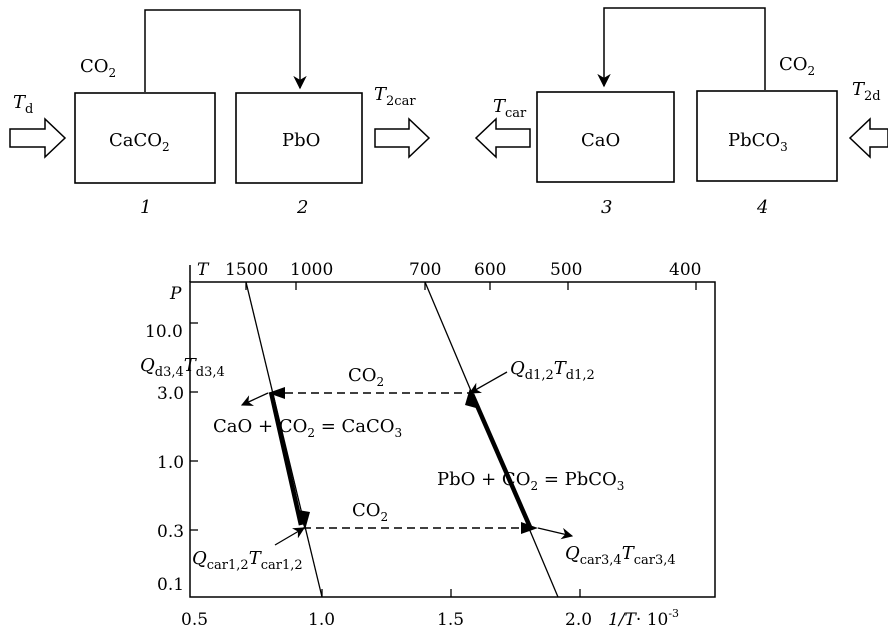  I want to click on x-tick-0-5: 0.5, so click(194, 620).